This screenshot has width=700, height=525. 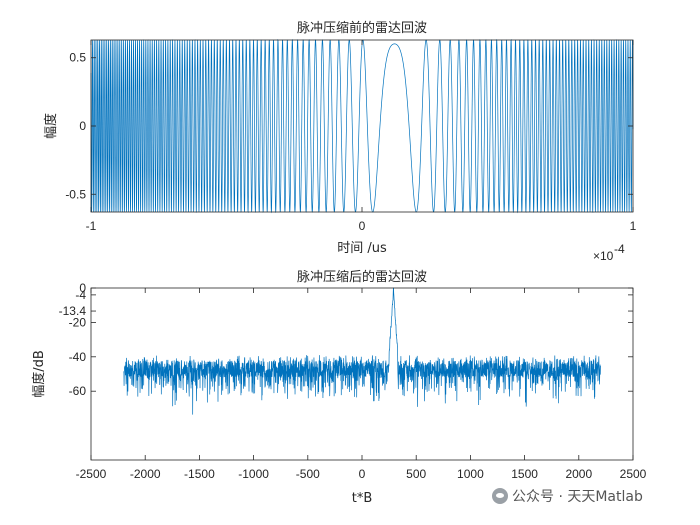 I want to click on top-chart-title: 脉冲压缩前的雷达回波, so click(x=362, y=28).